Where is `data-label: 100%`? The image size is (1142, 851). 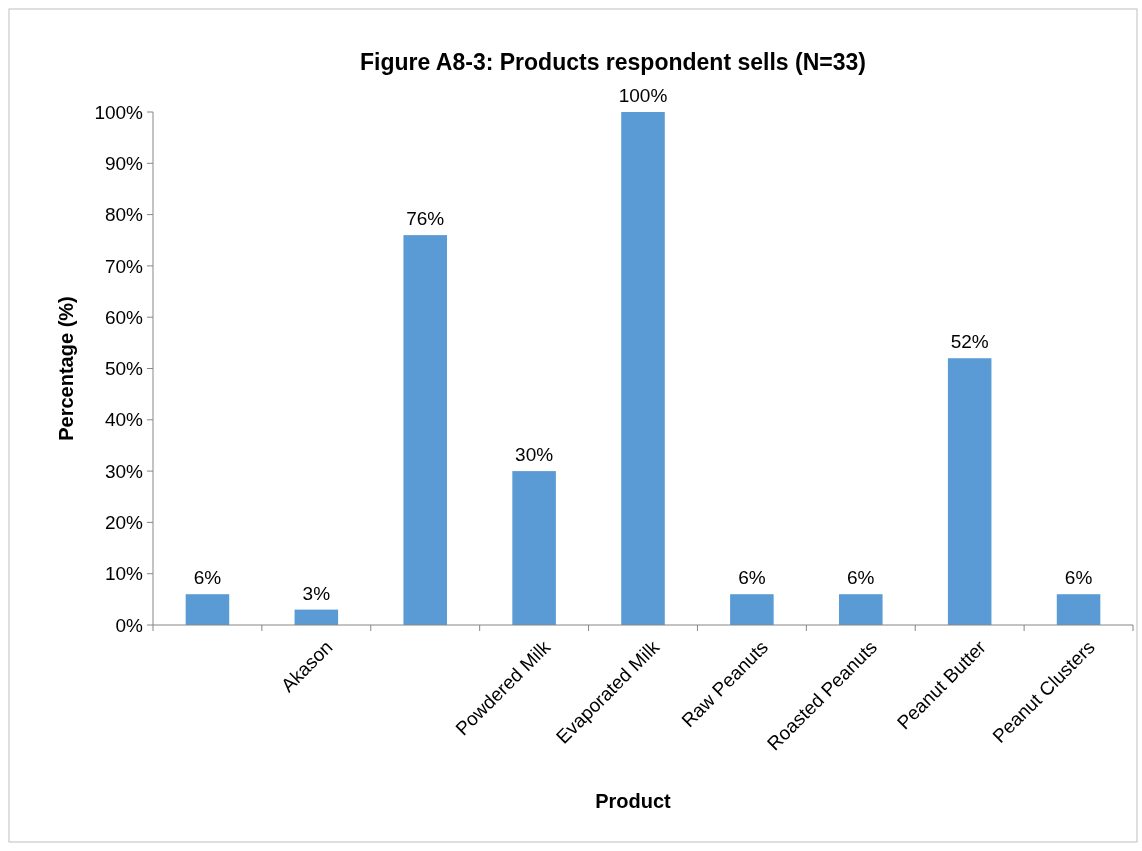 data-label: 100% is located at coordinates (643, 95).